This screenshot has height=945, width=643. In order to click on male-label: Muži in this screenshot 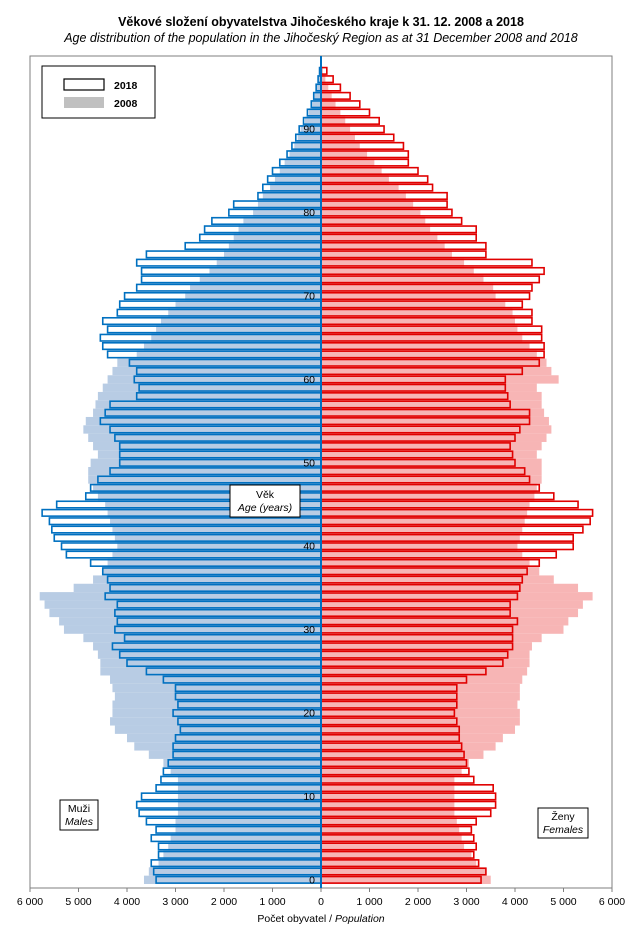, I will do `click(79, 809)`.